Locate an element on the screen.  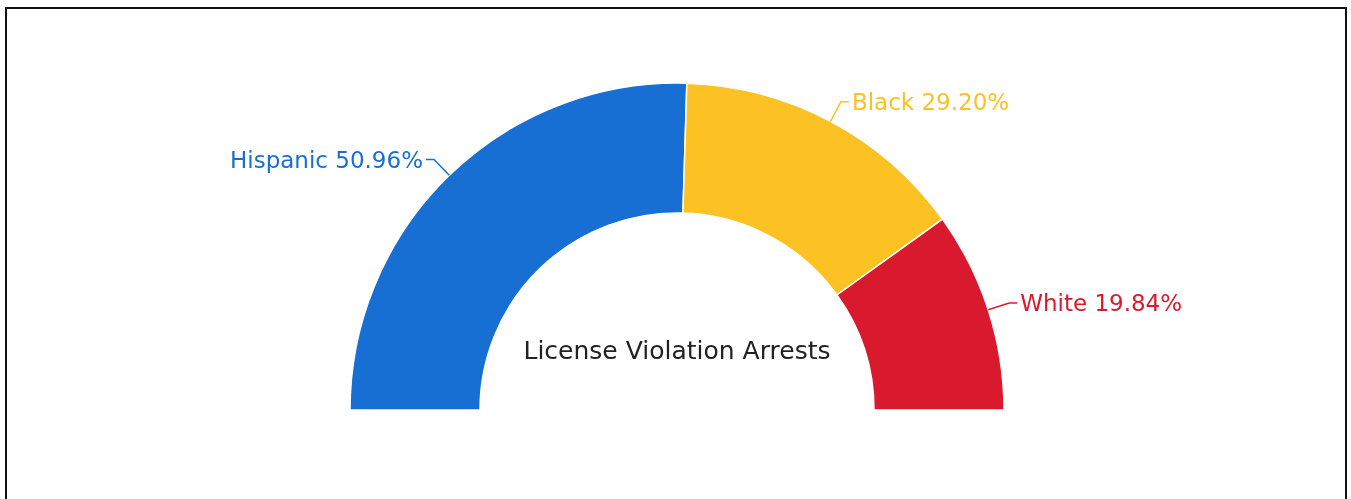
slice-label: Black 29.20% is located at coordinates (930, 101).